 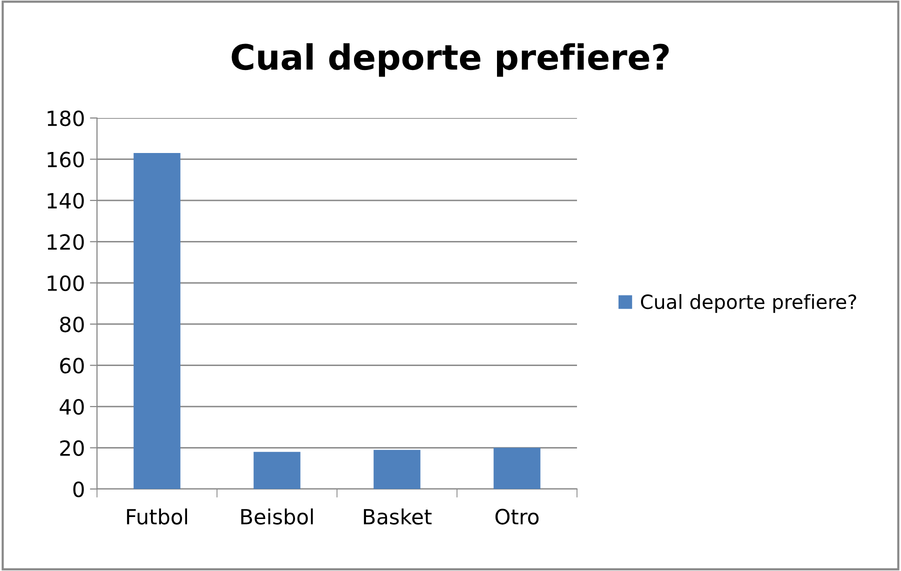 I want to click on y-tick-label: 60, so click(x=72, y=366).